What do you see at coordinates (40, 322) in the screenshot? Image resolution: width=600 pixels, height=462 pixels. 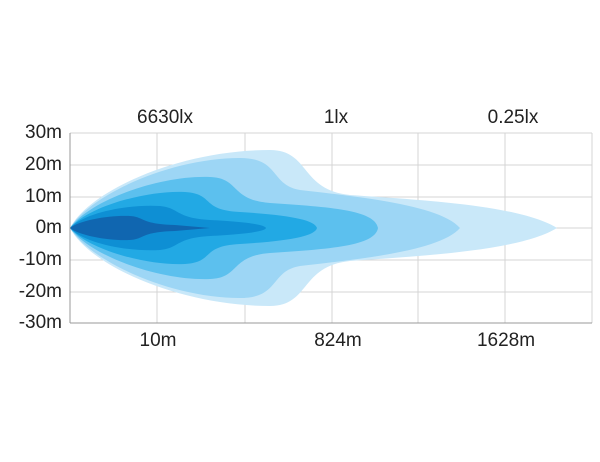 I see `y-label: -30m` at bounding box center [40, 322].